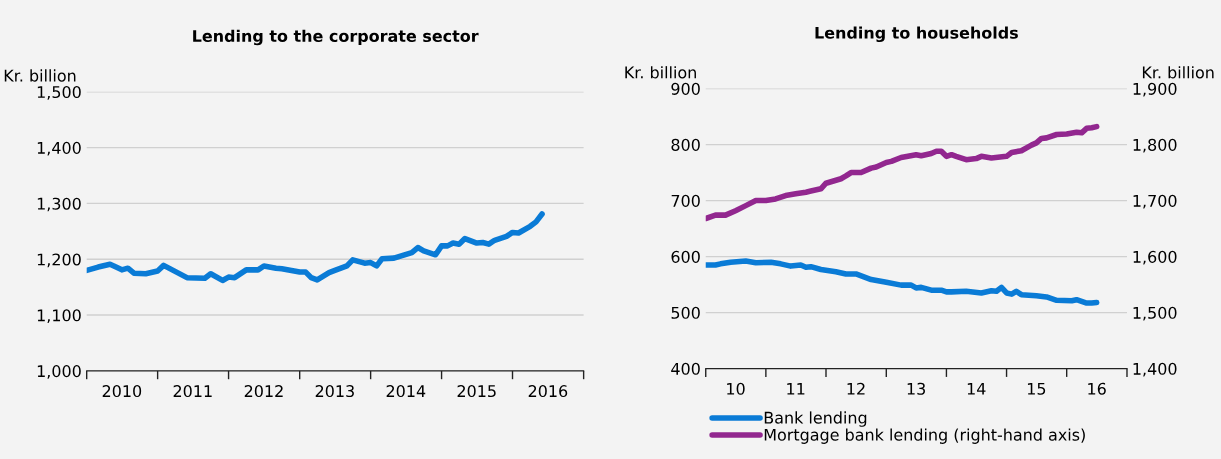  What do you see at coordinates (1155, 369) in the screenshot?
I see `y2-tick-label: 1,400` at bounding box center [1155, 369].